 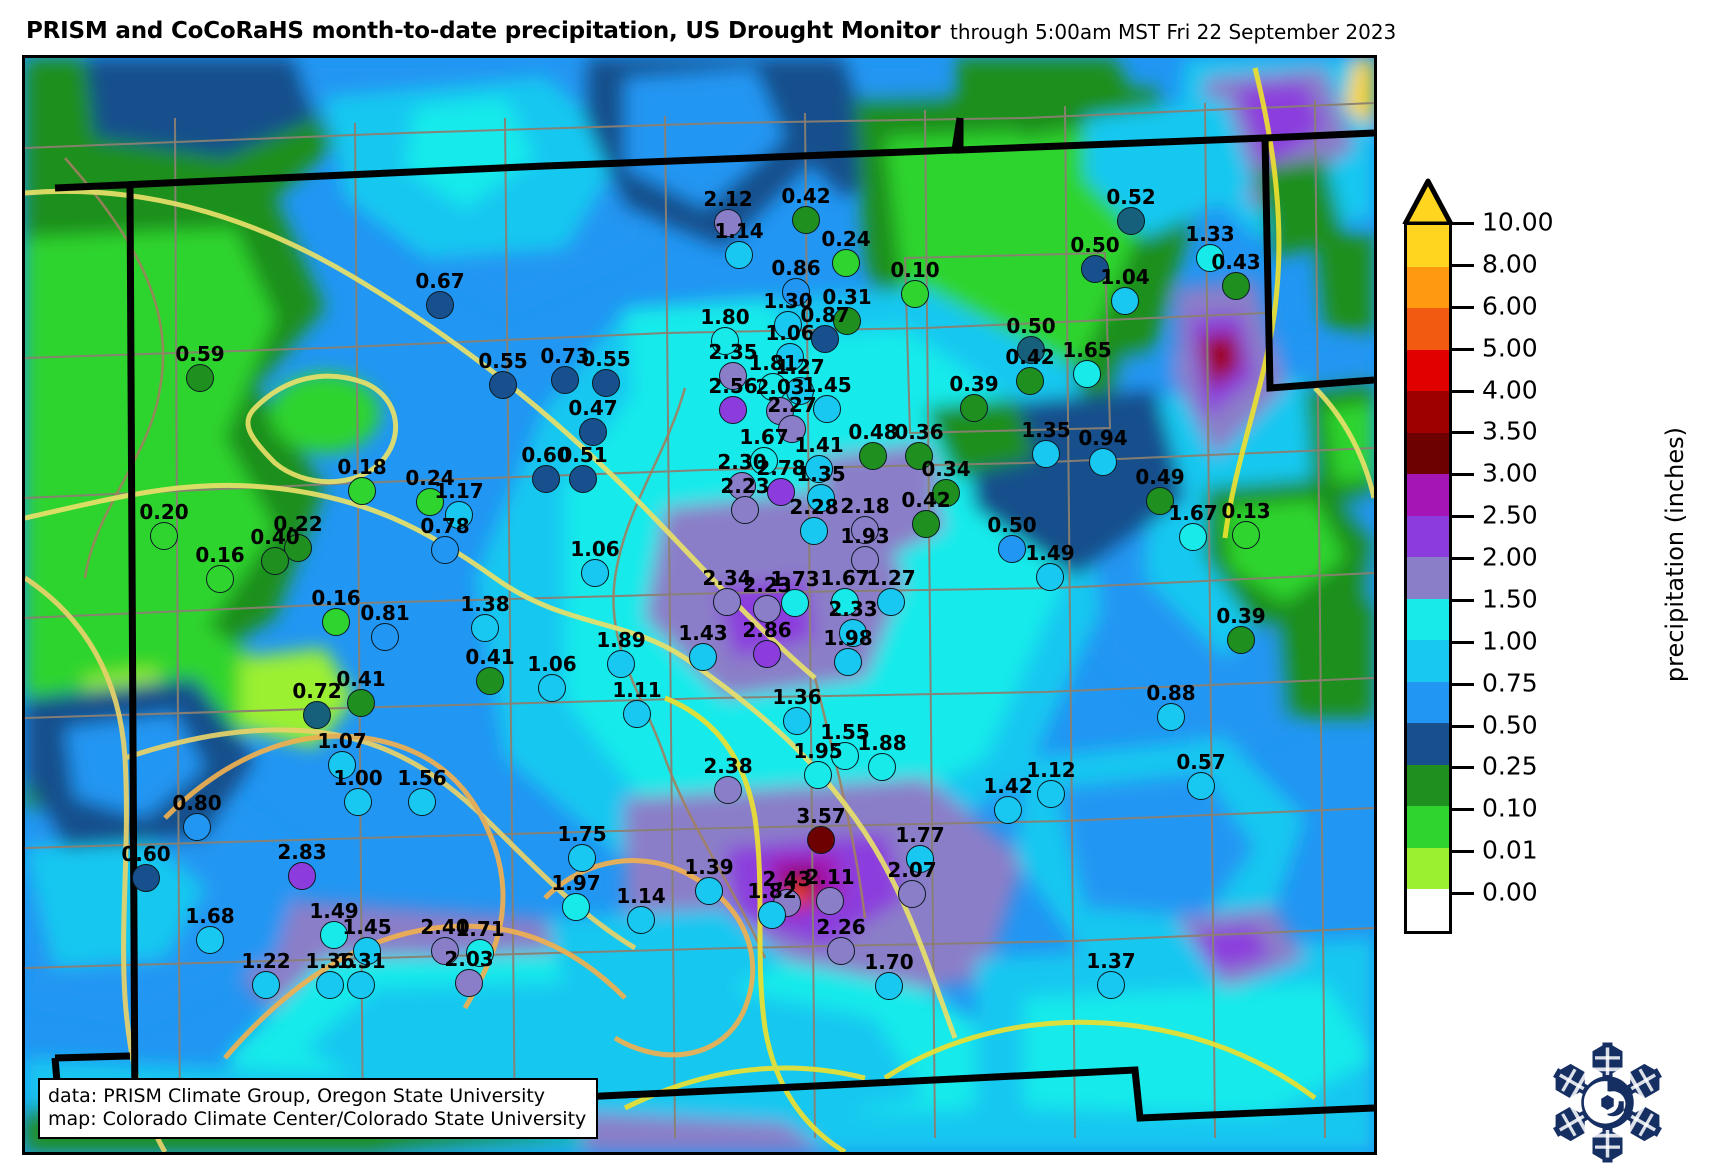 I want to click on colorbar-tick-label: 2.00, so click(x=1510, y=557).